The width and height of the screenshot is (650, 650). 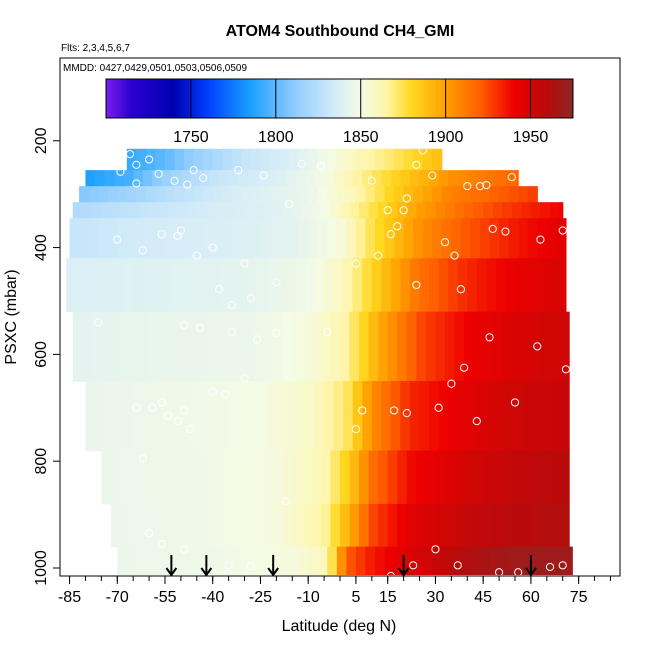 What do you see at coordinates (436, 597) in the screenshot?
I see `x-tick-label: 30` at bounding box center [436, 597].